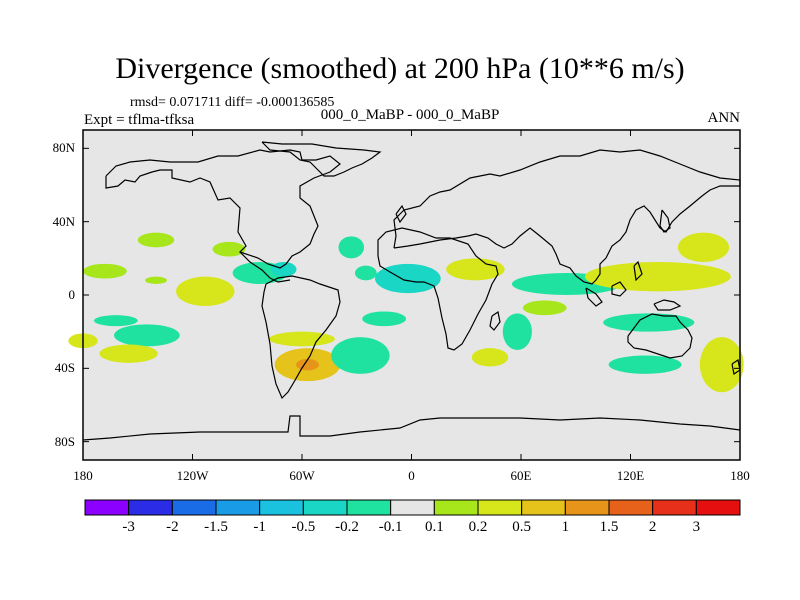  I want to click on central-america-coast, so click(265, 267).